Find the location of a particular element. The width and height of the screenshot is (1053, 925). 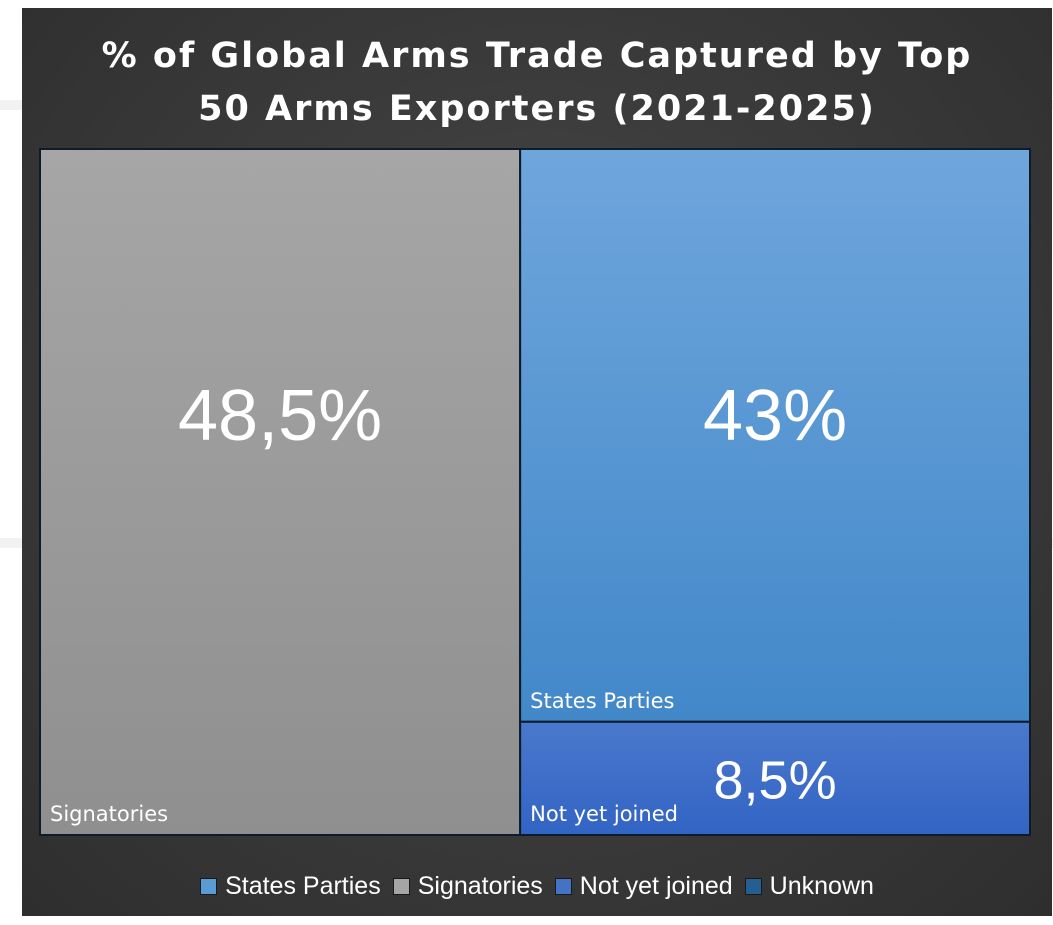

legend-item-unknown: Unknown is located at coordinates (809, 886).